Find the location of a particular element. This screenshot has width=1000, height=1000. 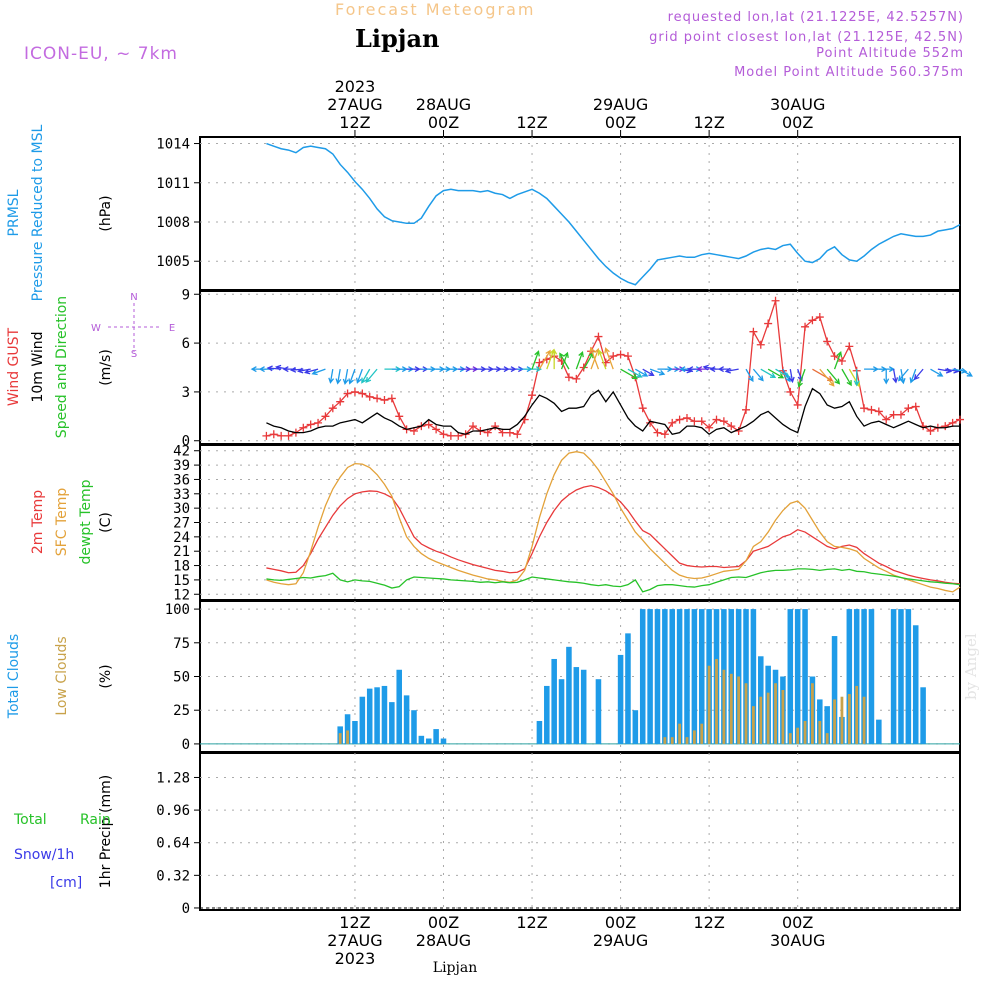

pressure-ylabel: (hPa) is located at coordinates (106, 213).